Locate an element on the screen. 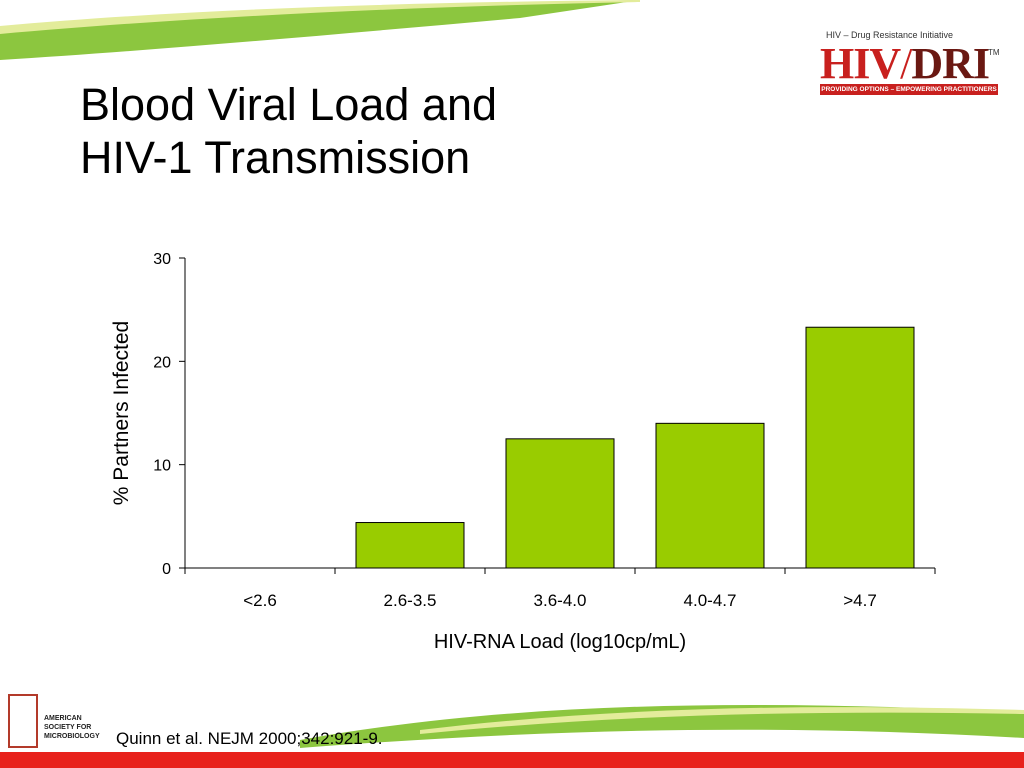 The image size is (1024, 768). y-tick-label-30: 30 is located at coordinates (162, 259).